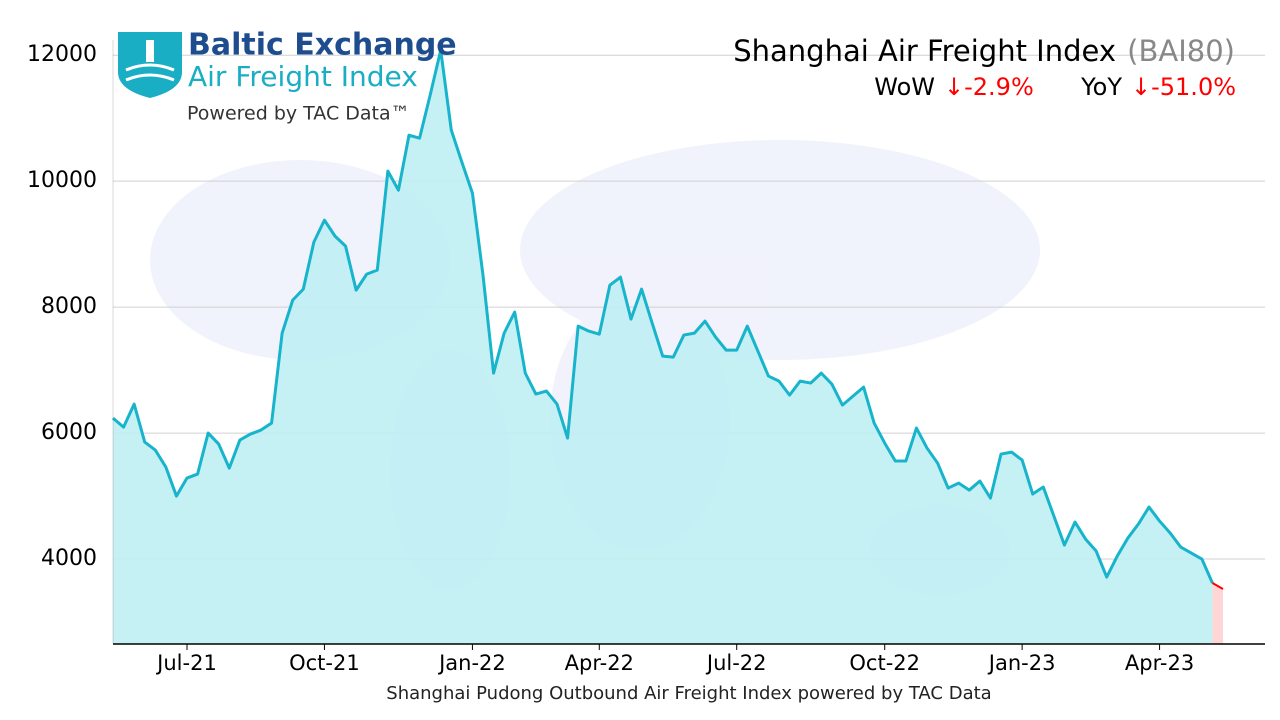 Image resolution: width=1280 pixels, height=720 pixels. Describe the element at coordinates (884, 663) in the screenshot. I see `x-tick-label: Oct-22` at that location.